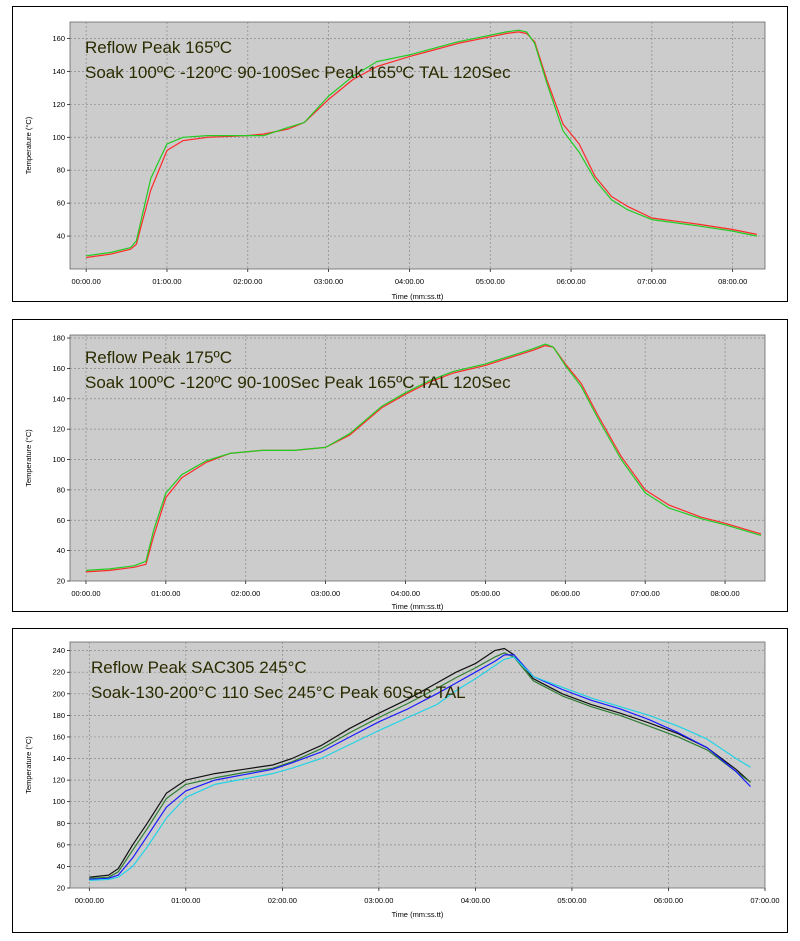 The image size is (800, 941). I want to click on chart-title: Reflow Peak 165ºC, so click(158, 47).